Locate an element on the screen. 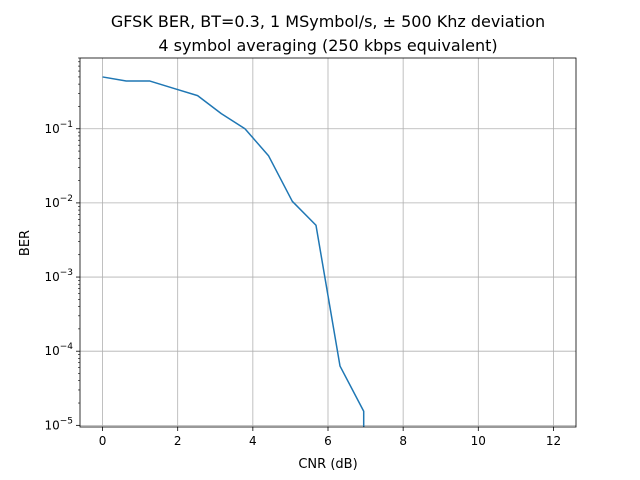 This screenshot has height=480, width=640. y-tick-label: 10⁻⁵ is located at coordinates (58, 424).